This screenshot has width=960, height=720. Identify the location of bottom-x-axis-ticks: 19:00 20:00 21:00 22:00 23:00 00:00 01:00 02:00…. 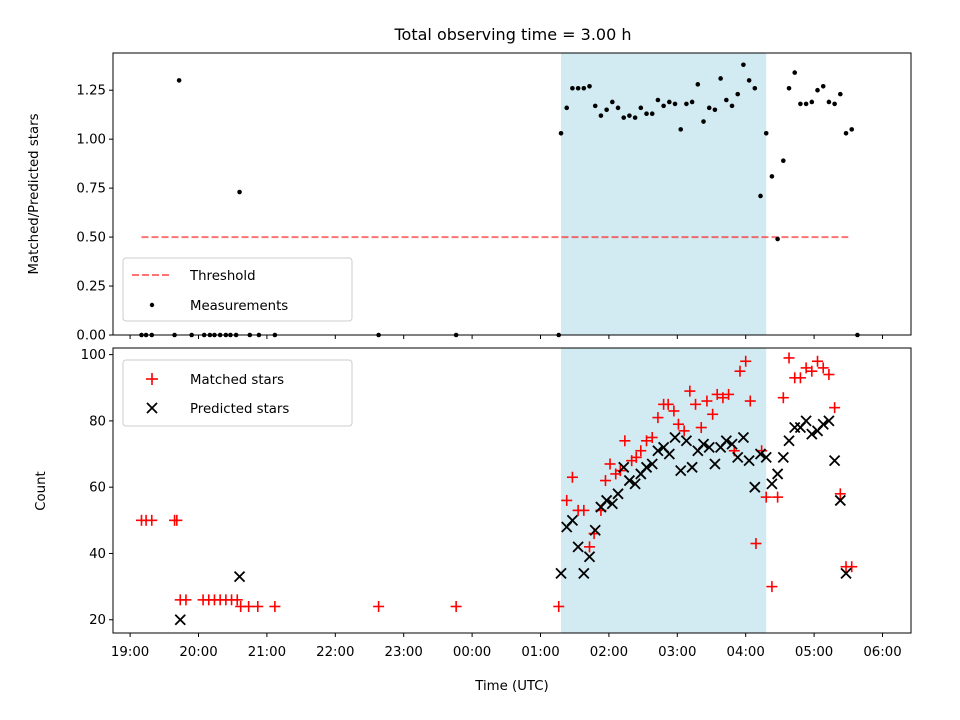
(506, 646).